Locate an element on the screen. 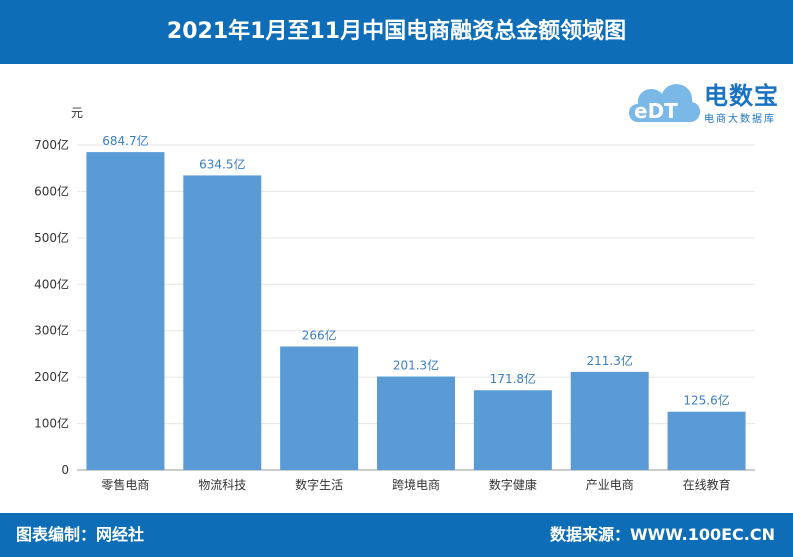 The width and height of the screenshot is (793, 557). header-bar: 2021年1月至11月中国电商融资总金额领域图 is located at coordinates (396, 32).